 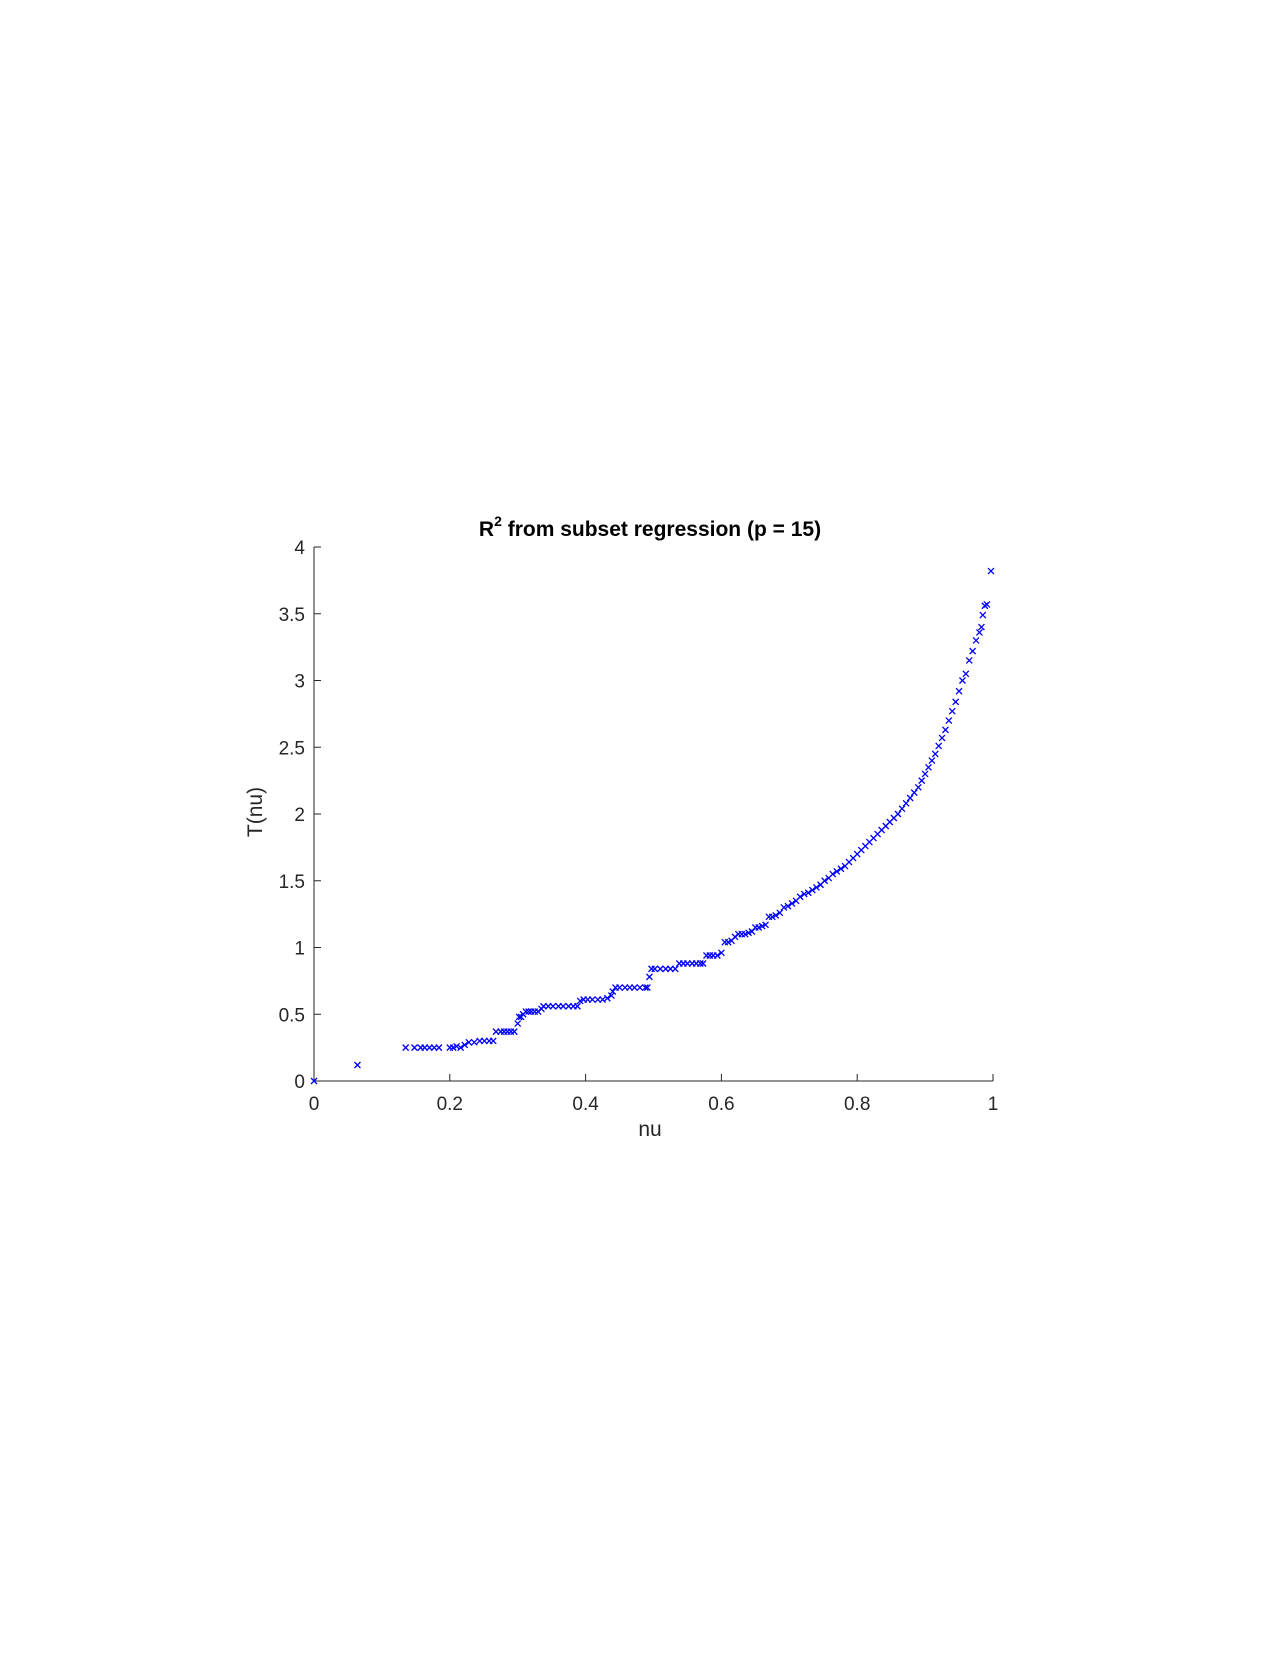 What do you see at coordinates (299, 949) in the screenshot?
I see `y-tick-label: 1` at bounding box center [299, 949].